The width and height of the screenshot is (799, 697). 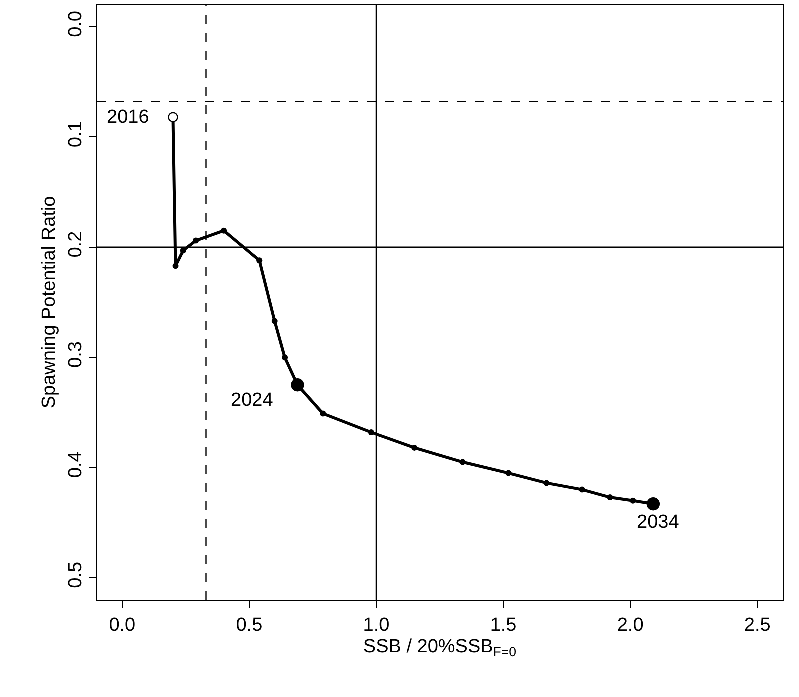 I want to click on y-tick-label: 0.4, so click(x=75, y=464).